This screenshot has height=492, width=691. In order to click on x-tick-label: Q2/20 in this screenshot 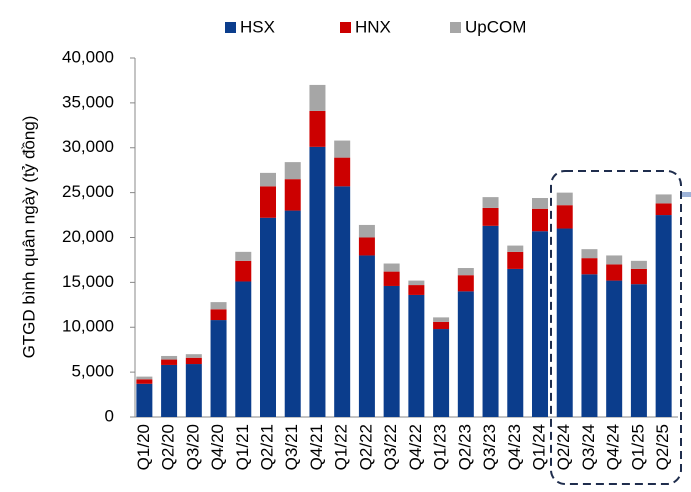, I will do `click(168, 447)`.